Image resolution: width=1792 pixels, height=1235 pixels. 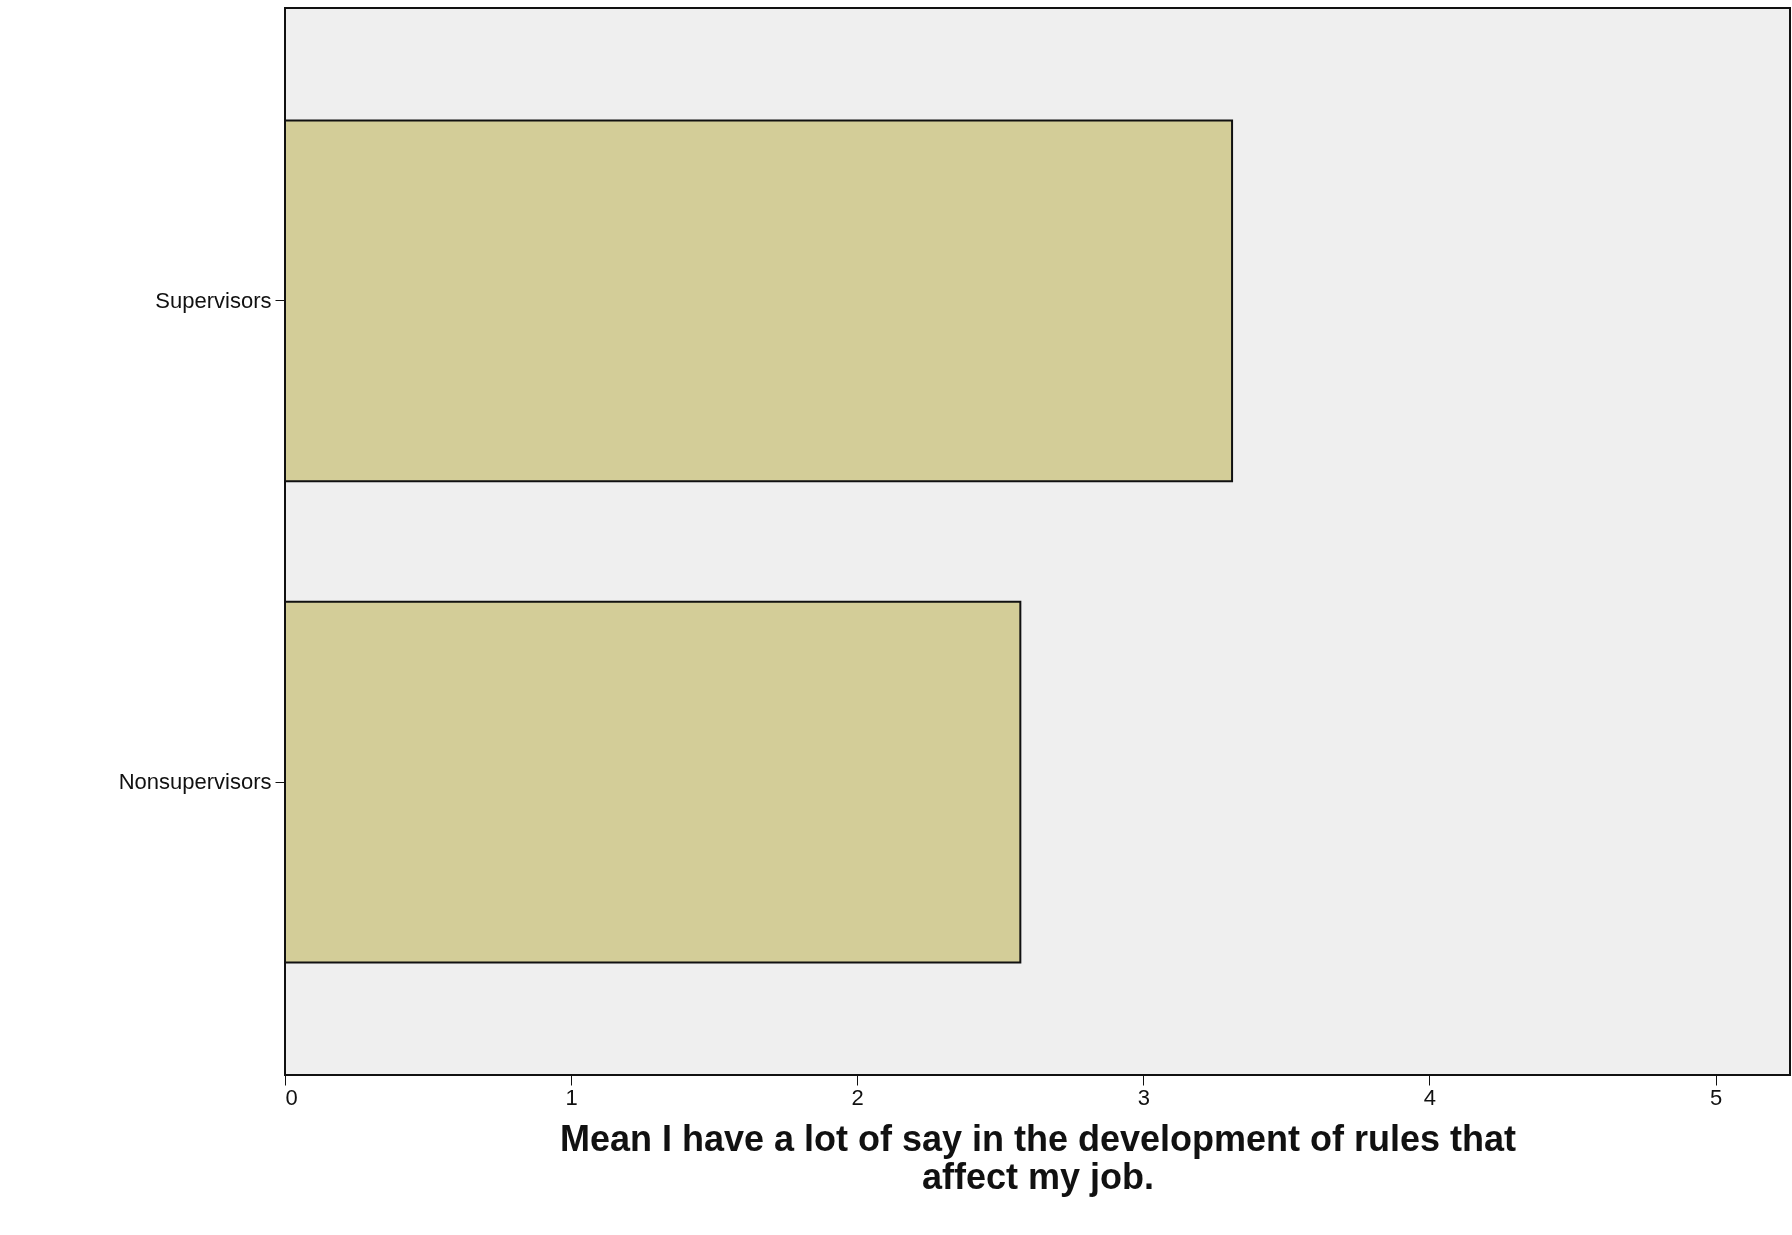 What do you see at coordinates (195, 782) in the screenshot?
I see `y-tick-label: Nonsupervisors` at bounding box center [195, 782].